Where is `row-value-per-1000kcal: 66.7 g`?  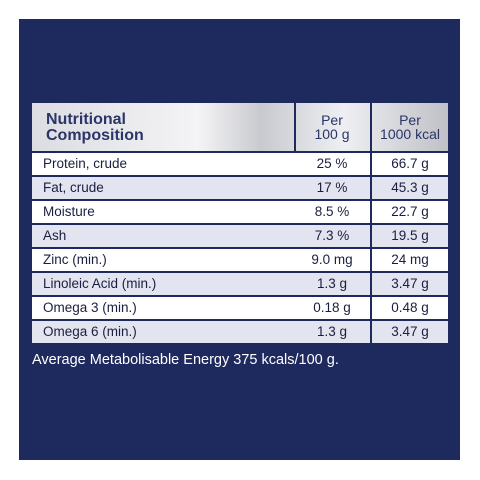
row-value-per-1000kcal: 66.7 g is located at coordinates (410, 164).